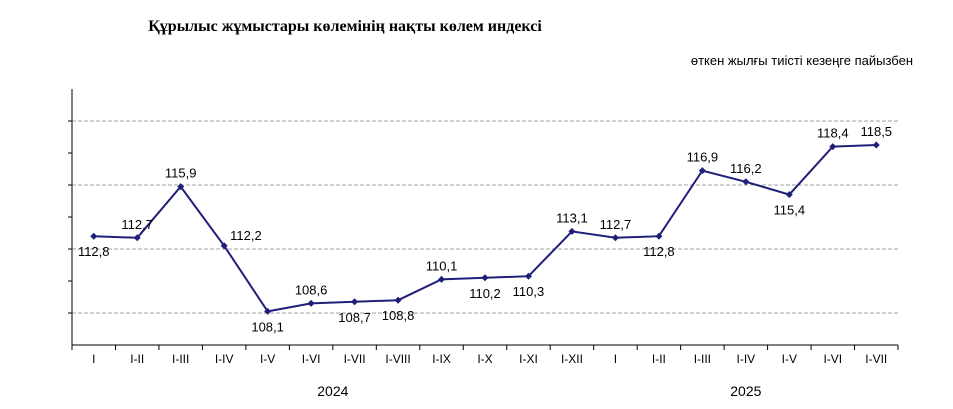 The image size is (953, 409). I want to click on data-label: 118,4, so click(833, 133).